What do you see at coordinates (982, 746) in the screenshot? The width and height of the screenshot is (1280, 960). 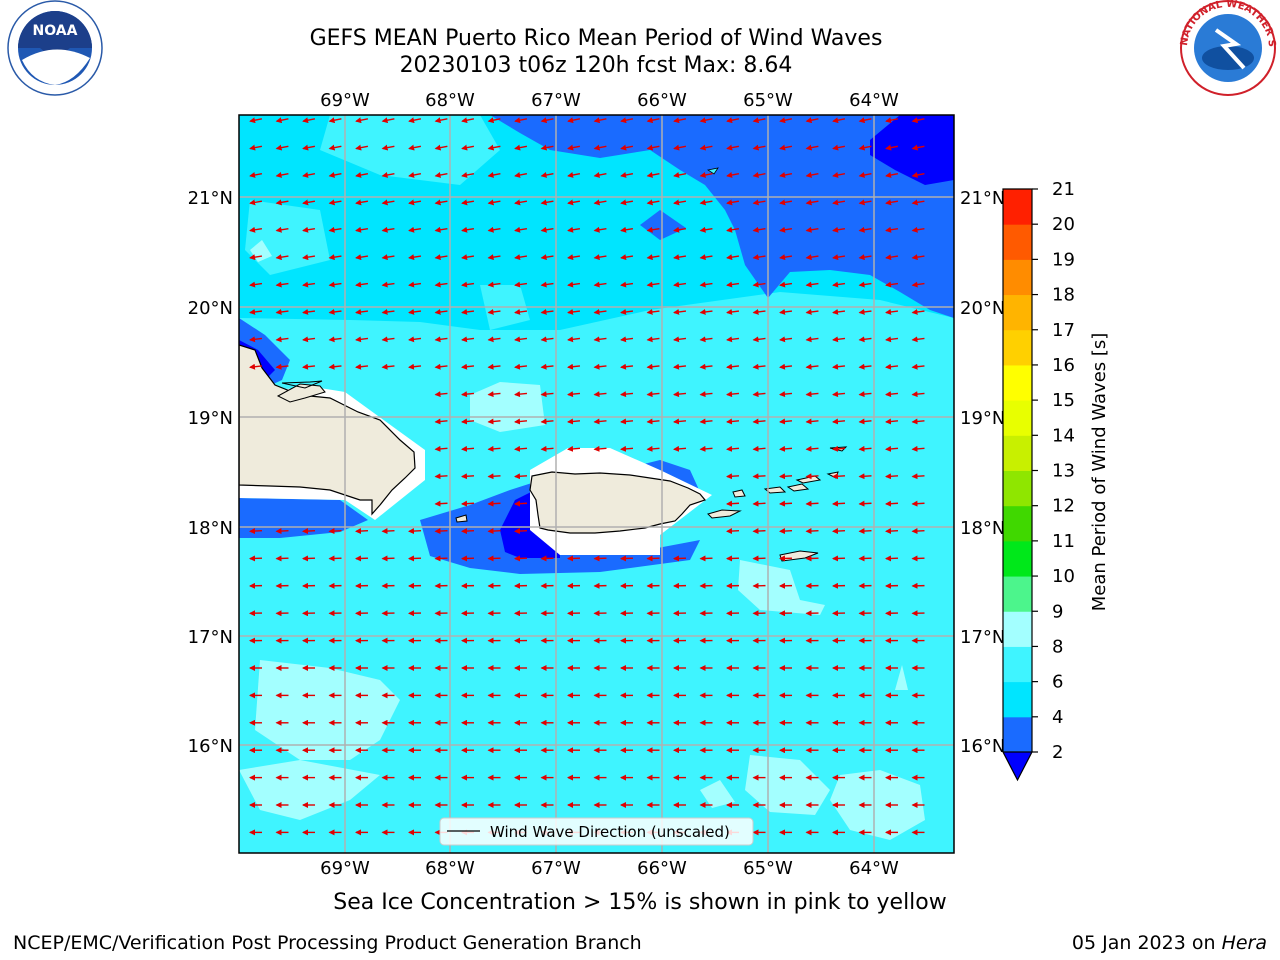 I see `lat-label-right: 16°N` at bounding box center [982, 746].